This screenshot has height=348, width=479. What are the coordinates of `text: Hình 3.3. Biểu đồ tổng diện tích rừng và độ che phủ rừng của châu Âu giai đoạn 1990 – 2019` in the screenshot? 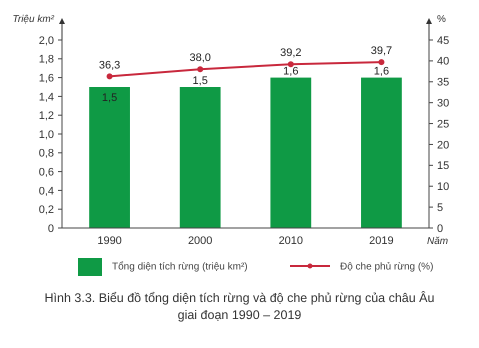 It's located at (239, 306).